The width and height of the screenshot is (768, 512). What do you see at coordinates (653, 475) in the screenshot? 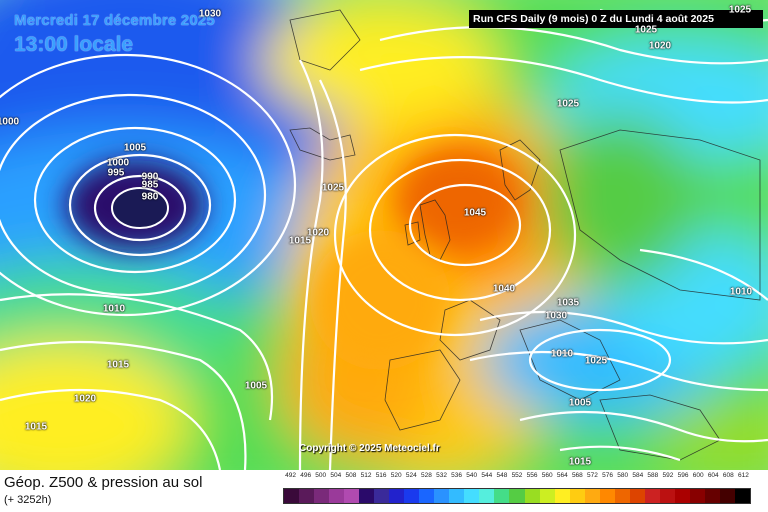
I see `legend-tick: 588` at bounding box center [653, 475].